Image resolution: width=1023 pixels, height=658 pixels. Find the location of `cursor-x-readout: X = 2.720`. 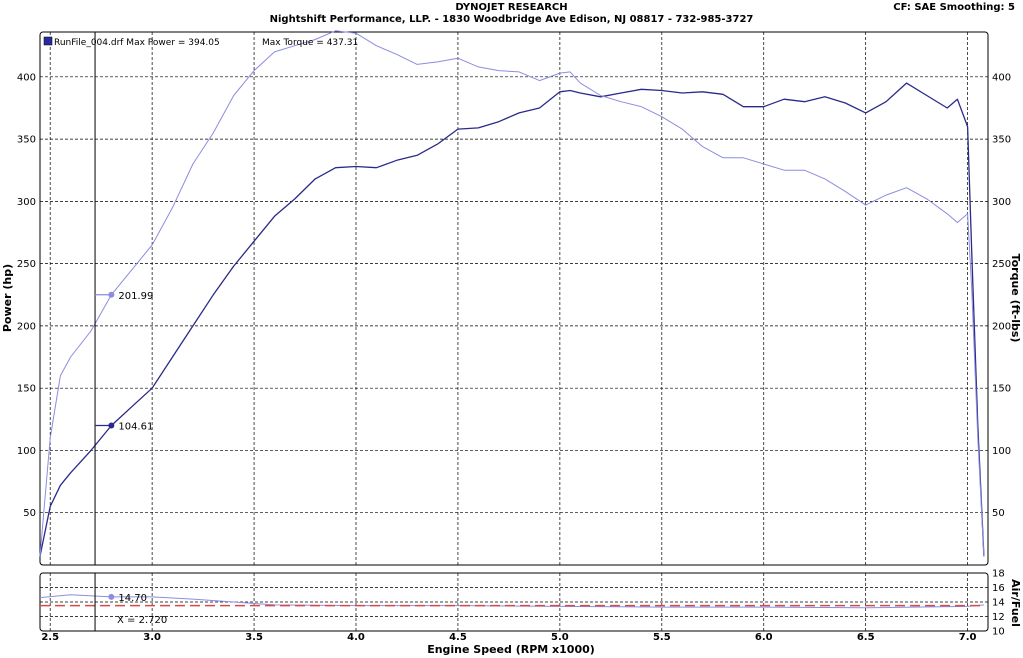

cursor-x-readout: X = 2.720 is located at coordinates (142, 620).